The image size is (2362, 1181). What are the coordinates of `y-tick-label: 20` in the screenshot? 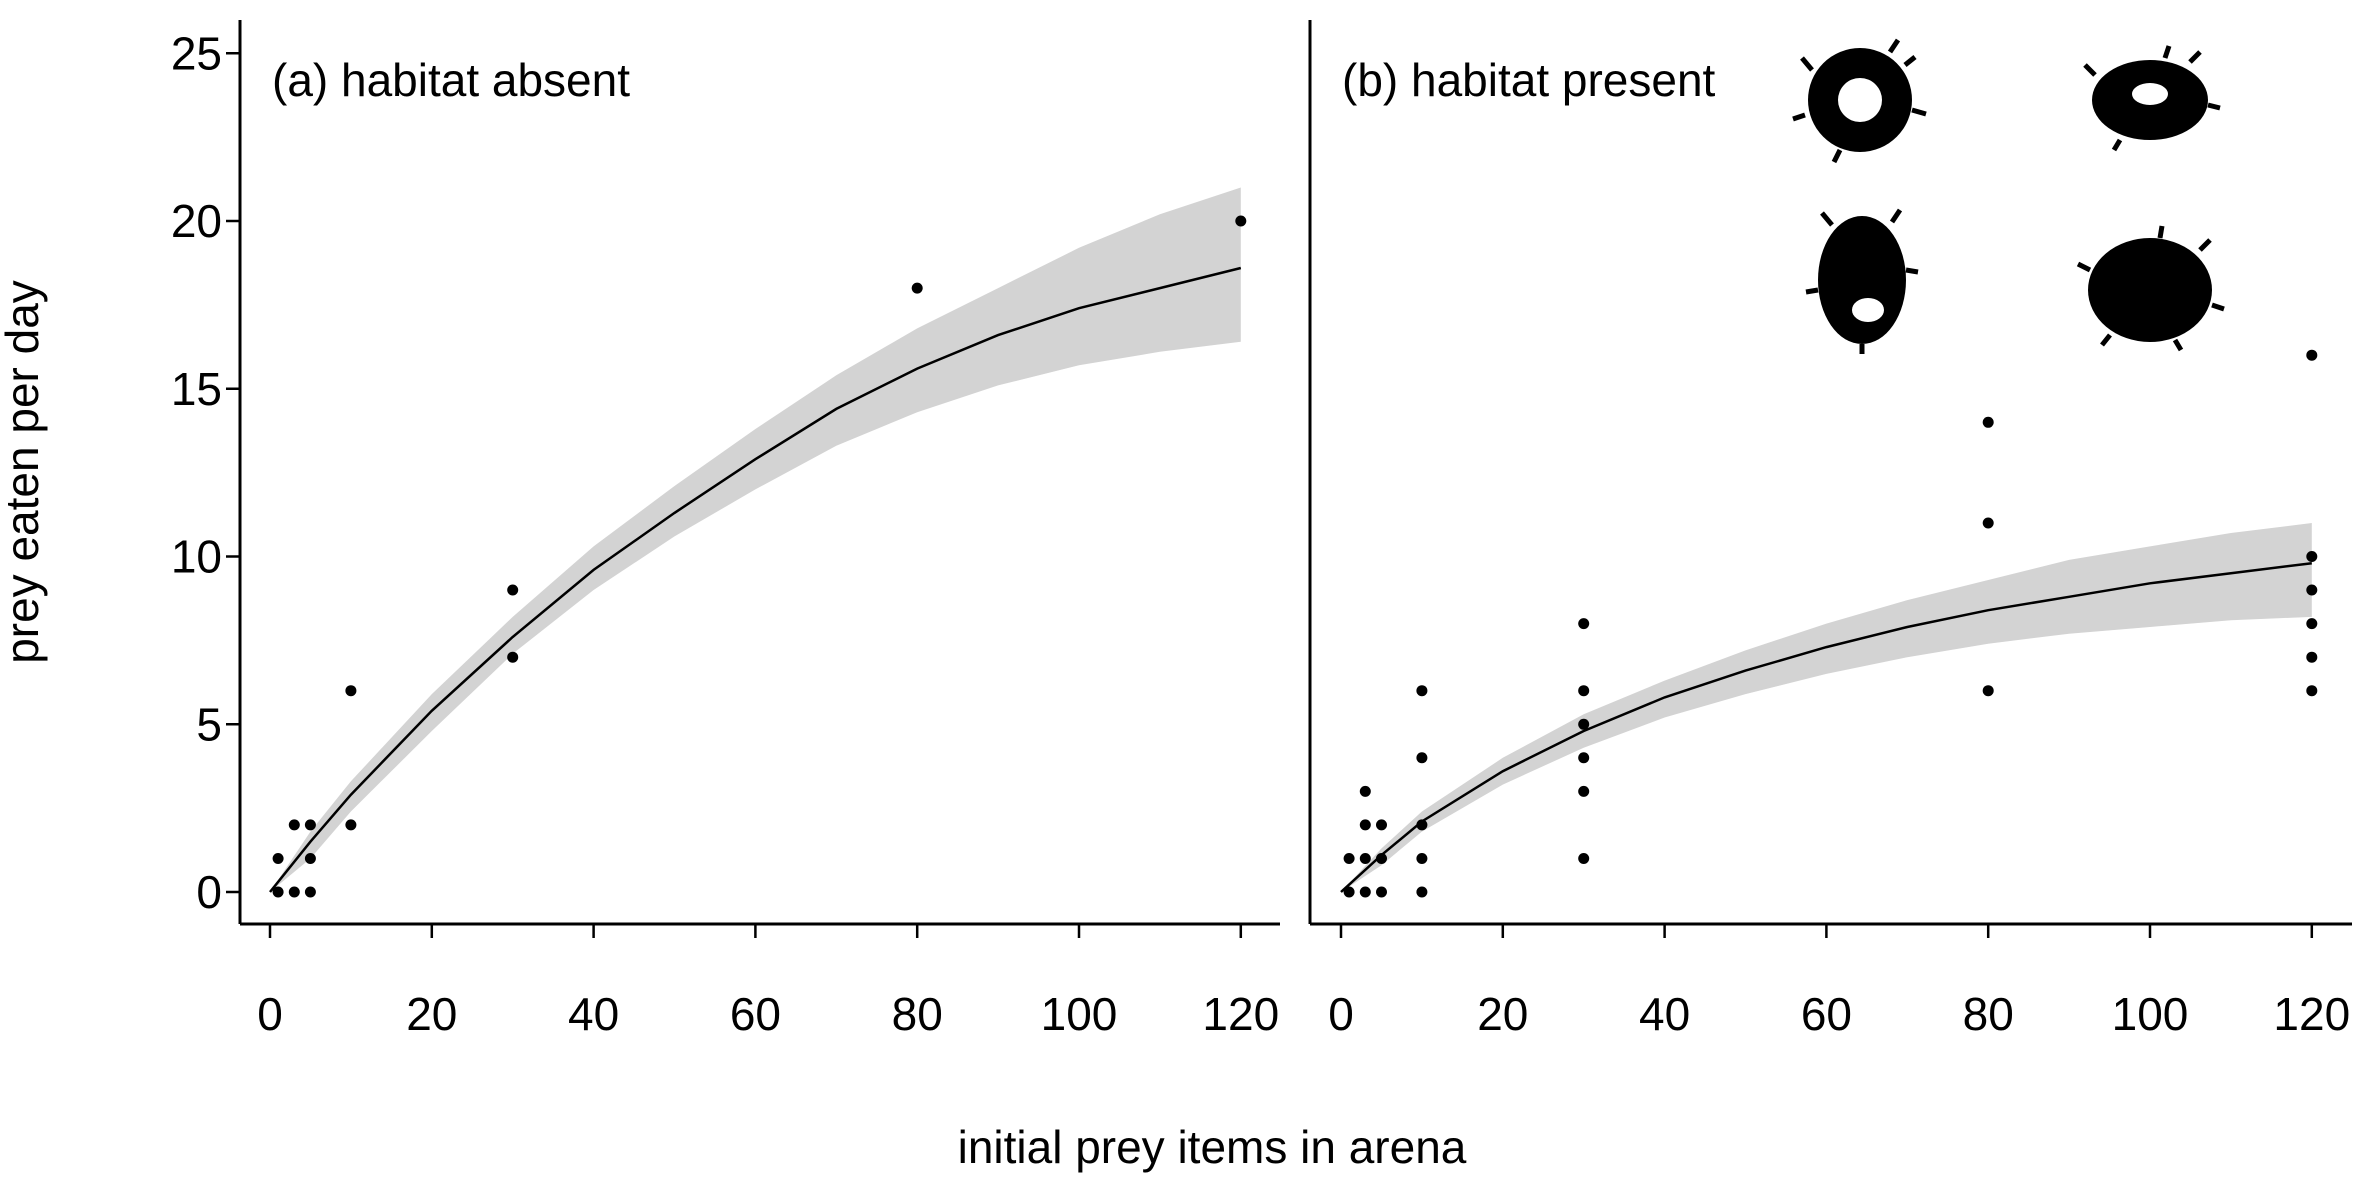 It's located at (196, 221).